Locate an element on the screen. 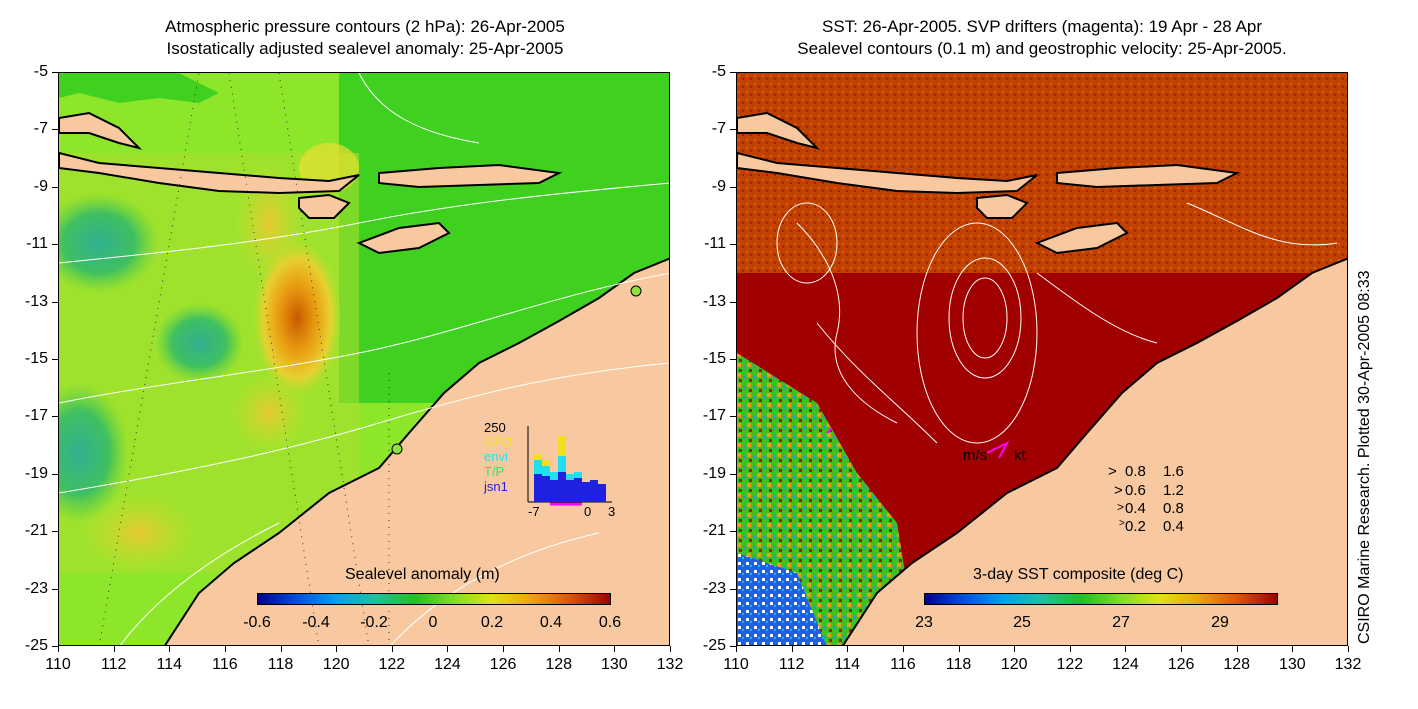 The height and width of the screenshot is (709, 1418). left-colorbar-title: Sealevel anomaly (m) is located at coordinates (422, 574).